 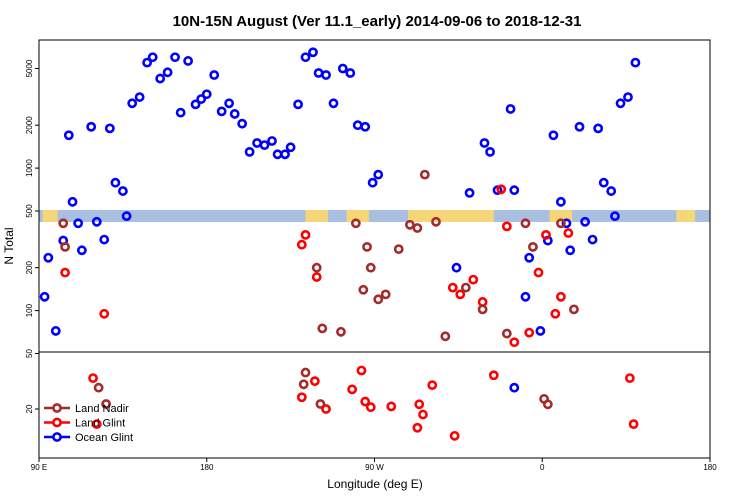 What do you see at coordinates (39, 467) in the screenshot?
I see `x-tick-label: 90 E` at bounding box center [39, 467].